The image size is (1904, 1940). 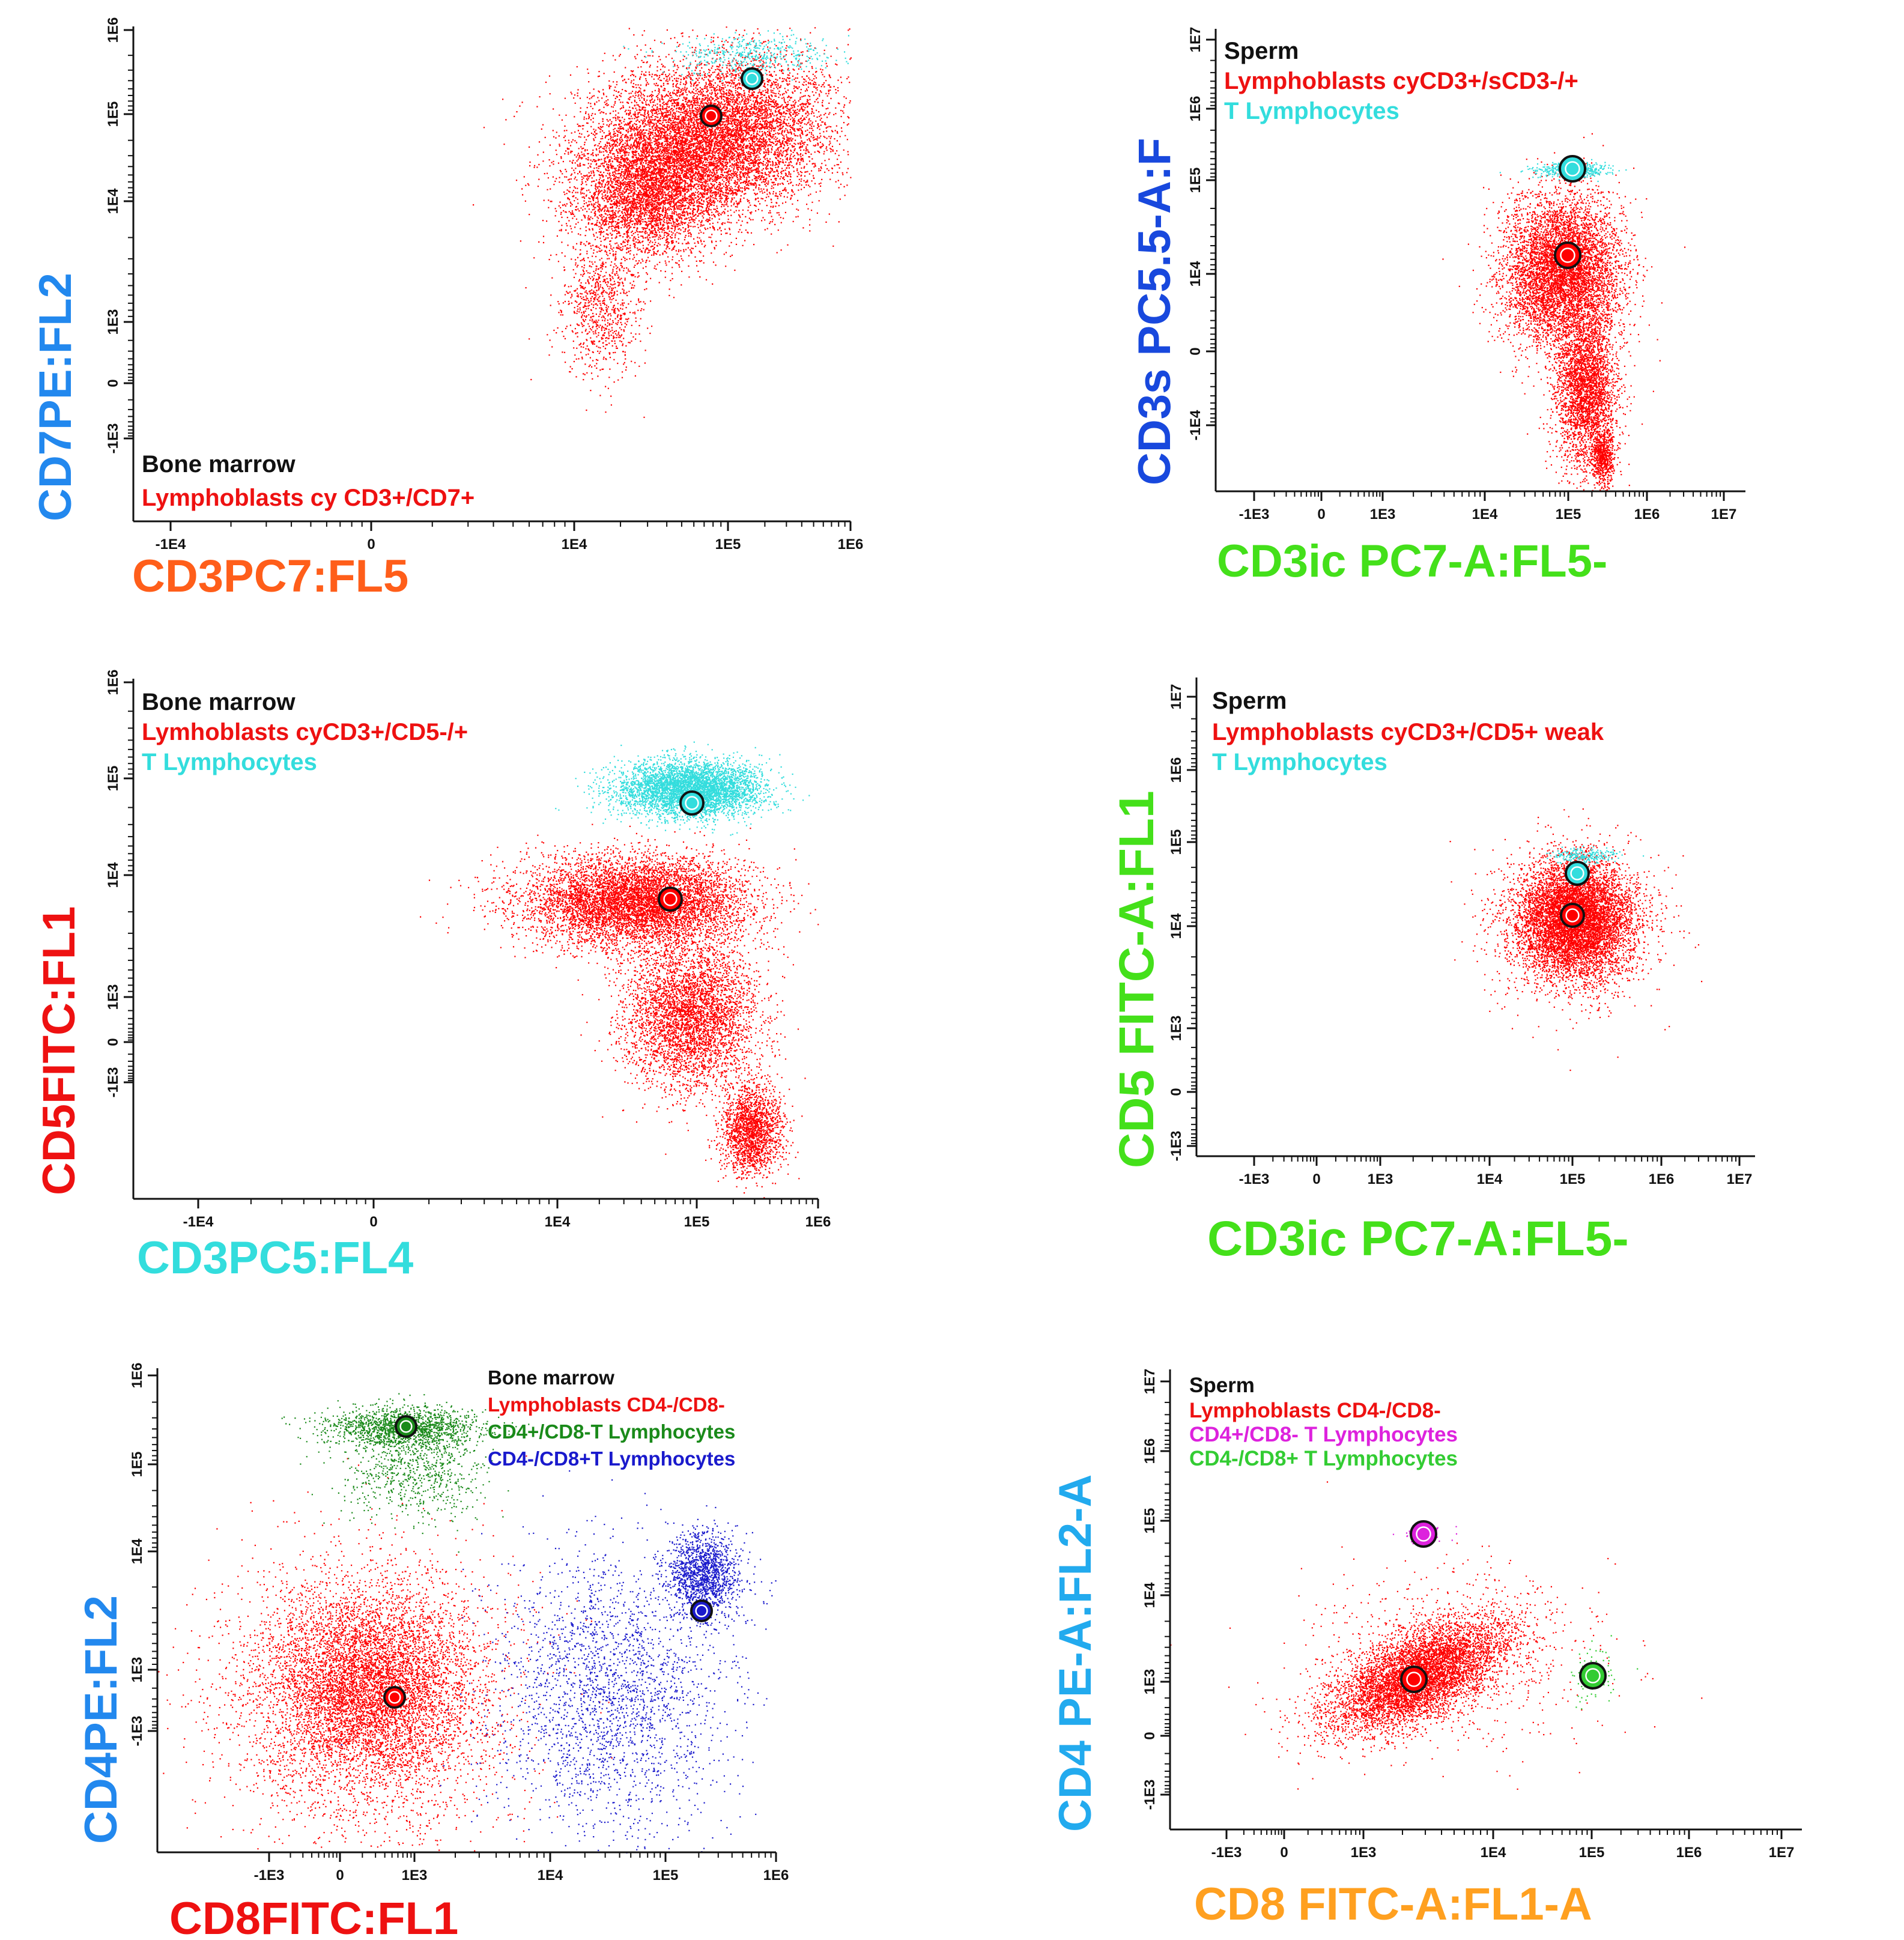 What do you see at coordinates (113, 1083) in the screenshot?
I see `y-tick-label: -1E3` at bounding box center [113, 1083].